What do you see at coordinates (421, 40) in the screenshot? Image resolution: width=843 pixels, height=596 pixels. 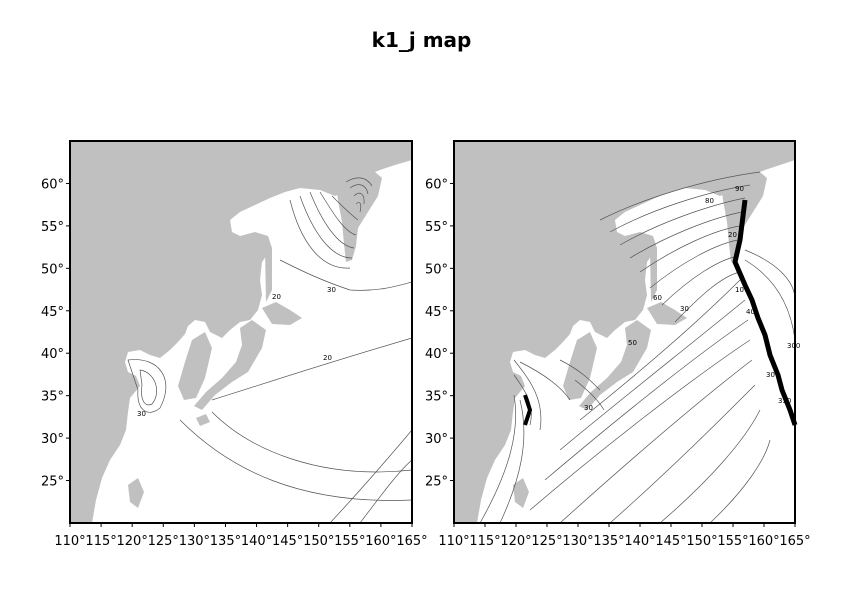 I see `map-title: k1_j map` at bounding box center [421, 40].